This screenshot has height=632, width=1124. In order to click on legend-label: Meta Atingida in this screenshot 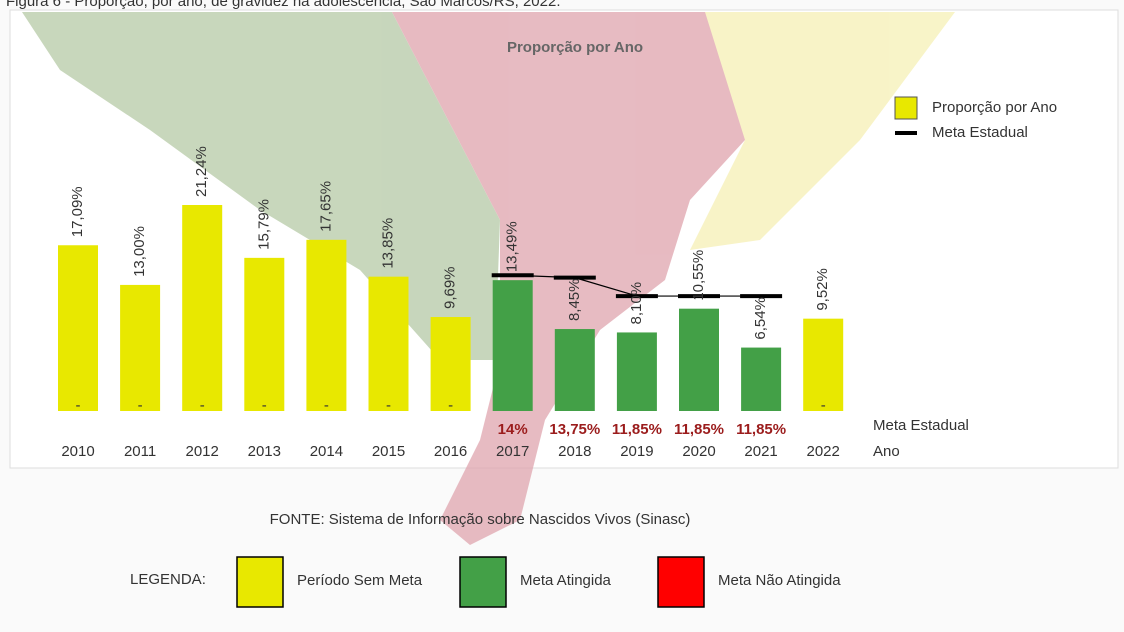, I will do `click(566, 580)`.